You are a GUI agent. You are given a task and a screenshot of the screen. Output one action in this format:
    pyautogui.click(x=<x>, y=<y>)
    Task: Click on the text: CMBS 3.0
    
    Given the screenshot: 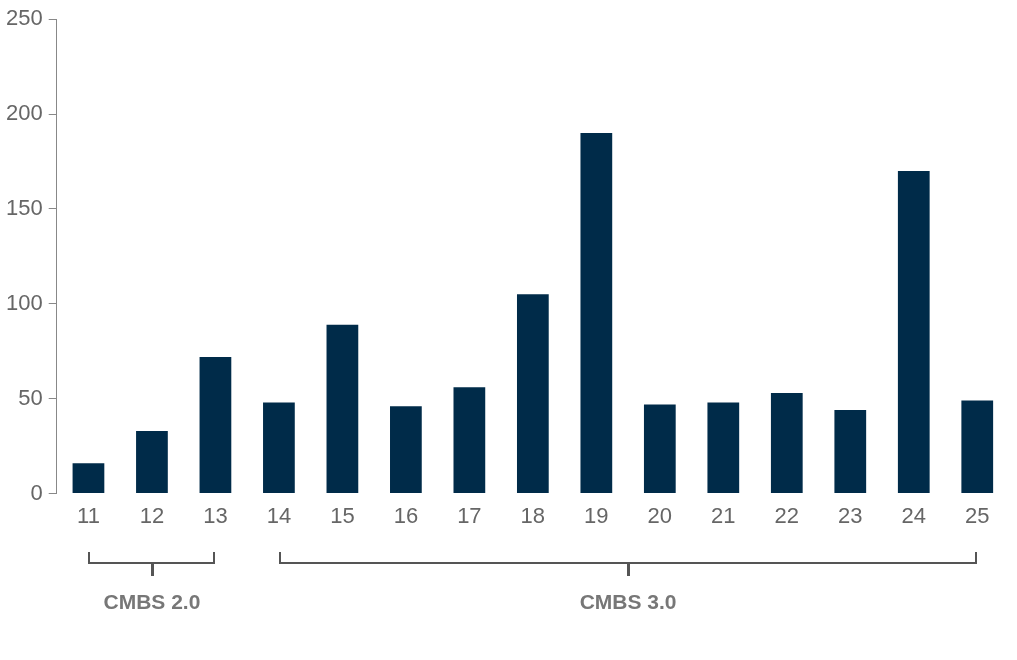 What is the action you would take?
    pyautogui.click(x=628, y=601)
    